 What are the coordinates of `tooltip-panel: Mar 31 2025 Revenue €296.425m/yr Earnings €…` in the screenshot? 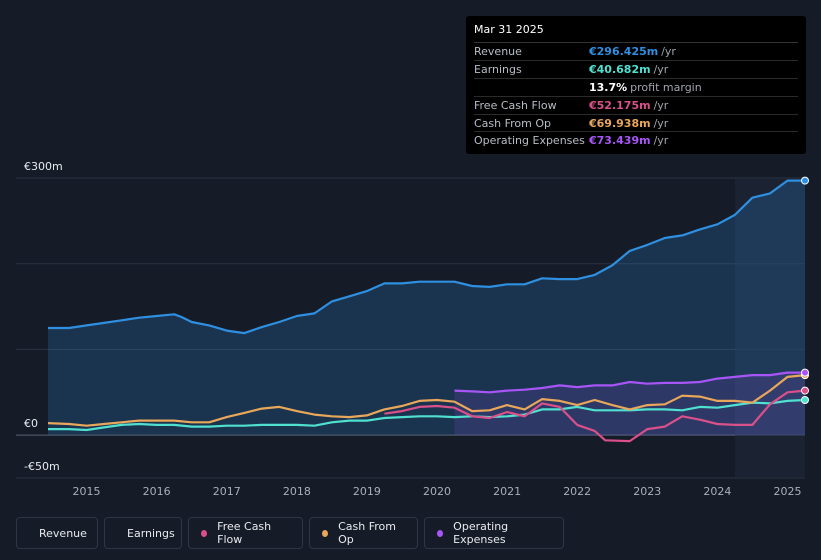 It's located at (636, 85).